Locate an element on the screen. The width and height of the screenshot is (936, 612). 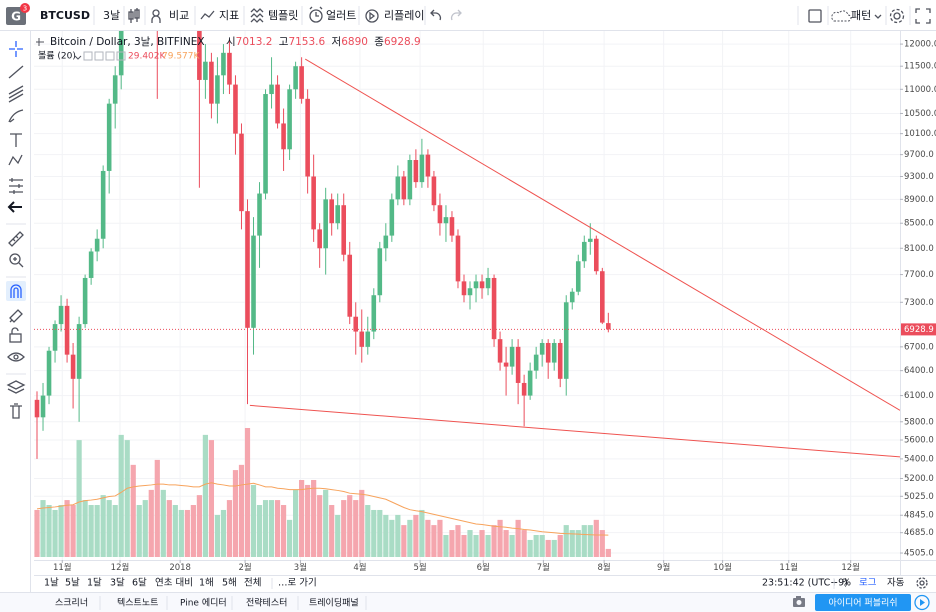
settings-icon is located at coordinates (897, 16).